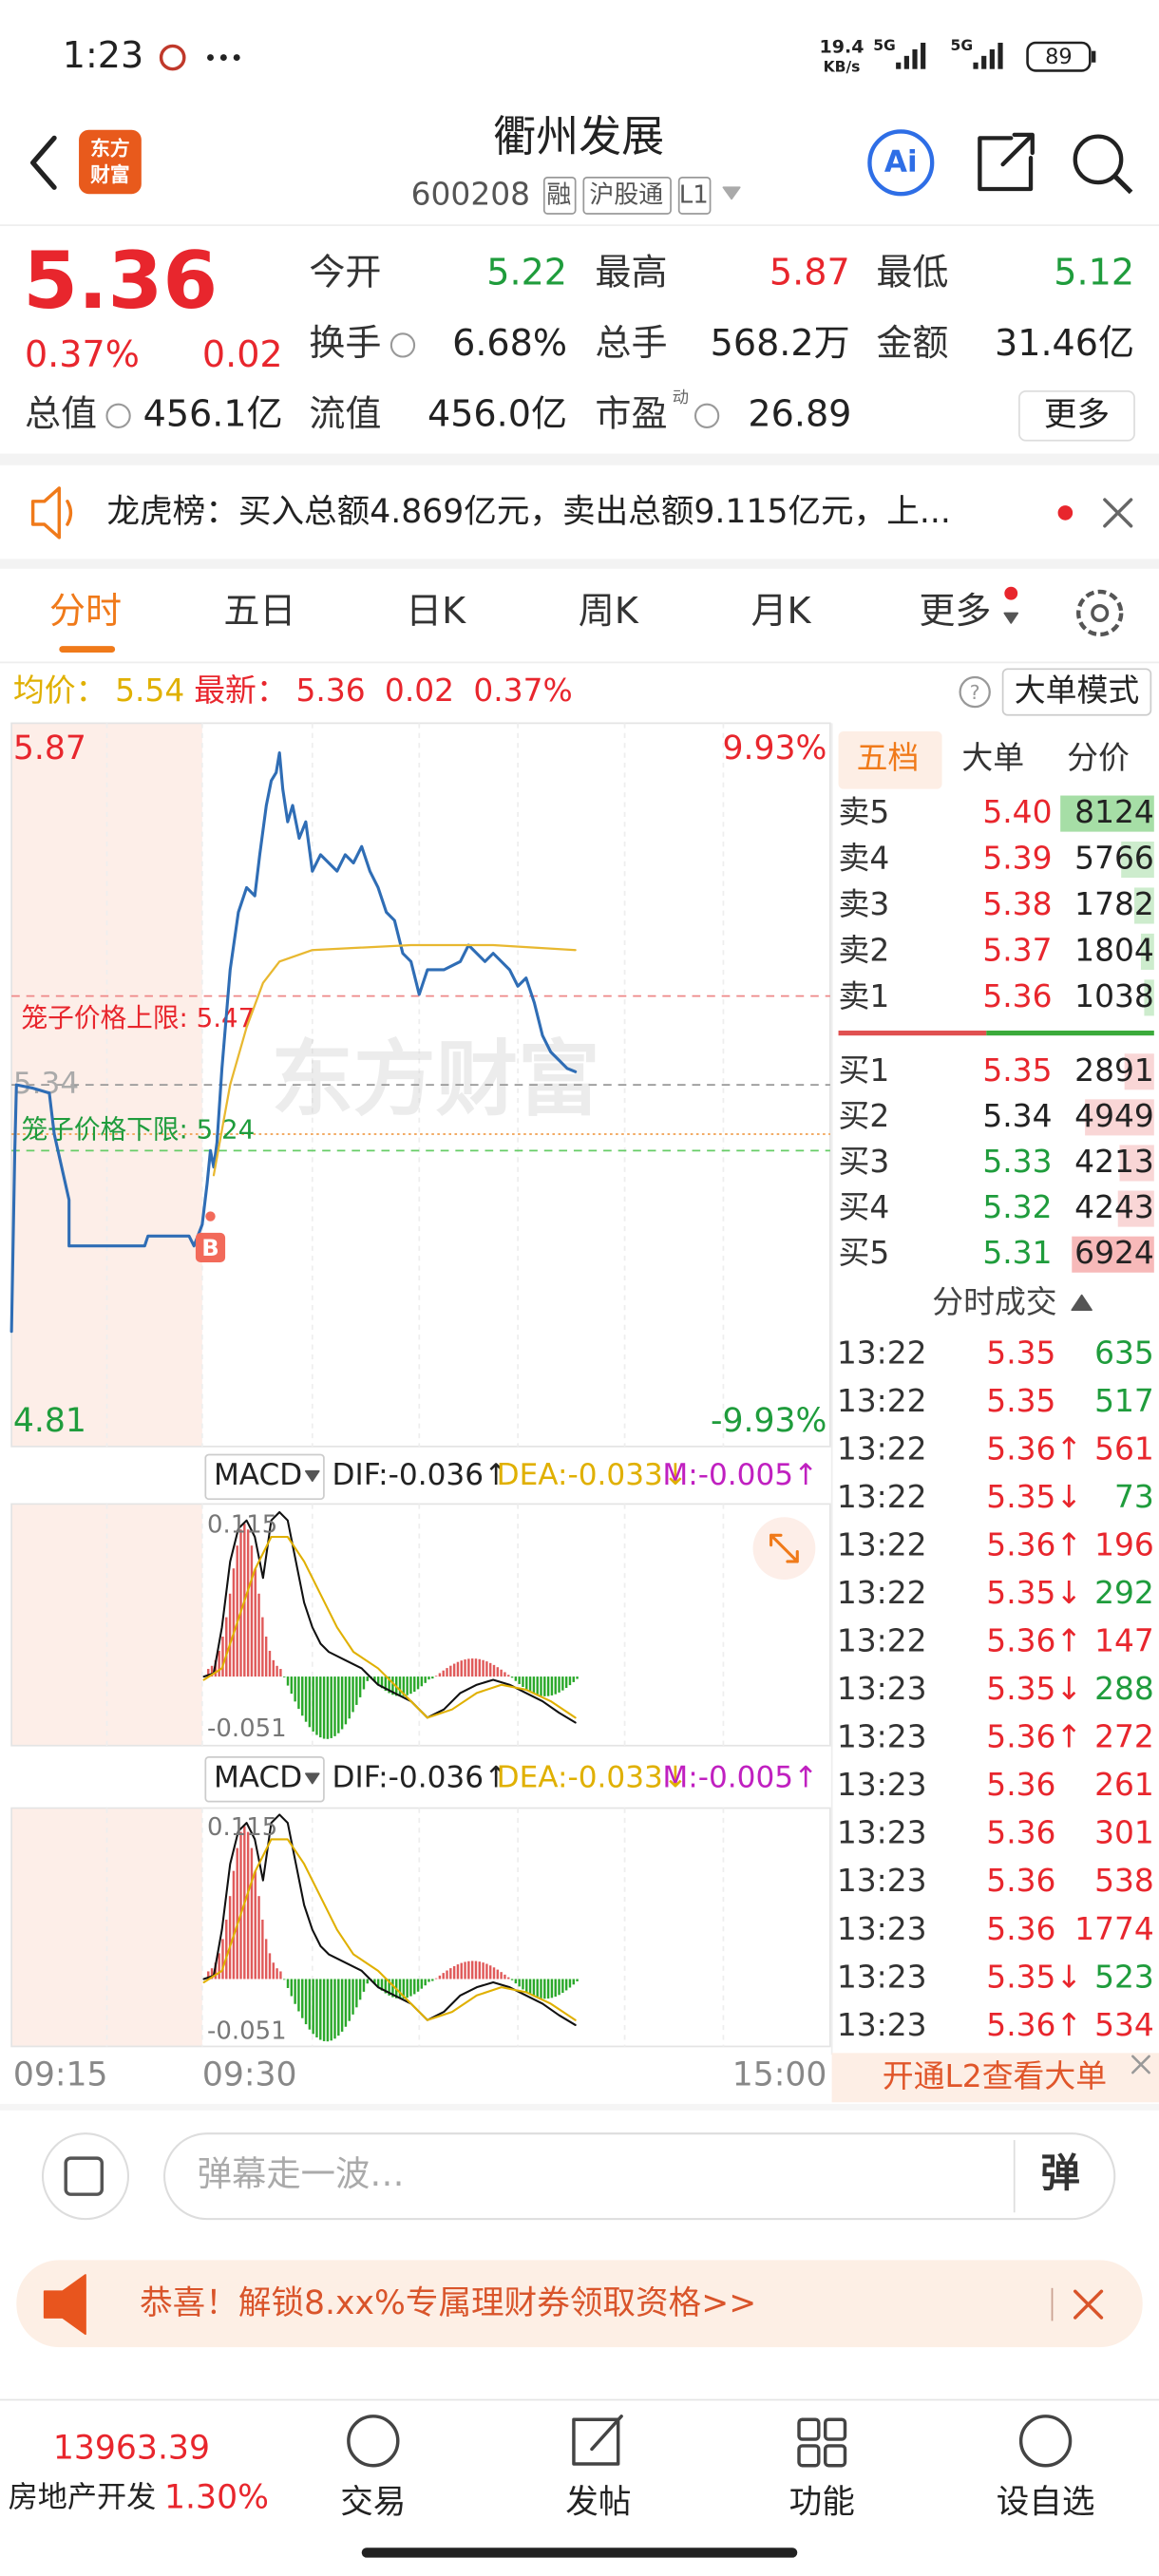  I want to click on index-value: 13963.39, so click(131, 2448).